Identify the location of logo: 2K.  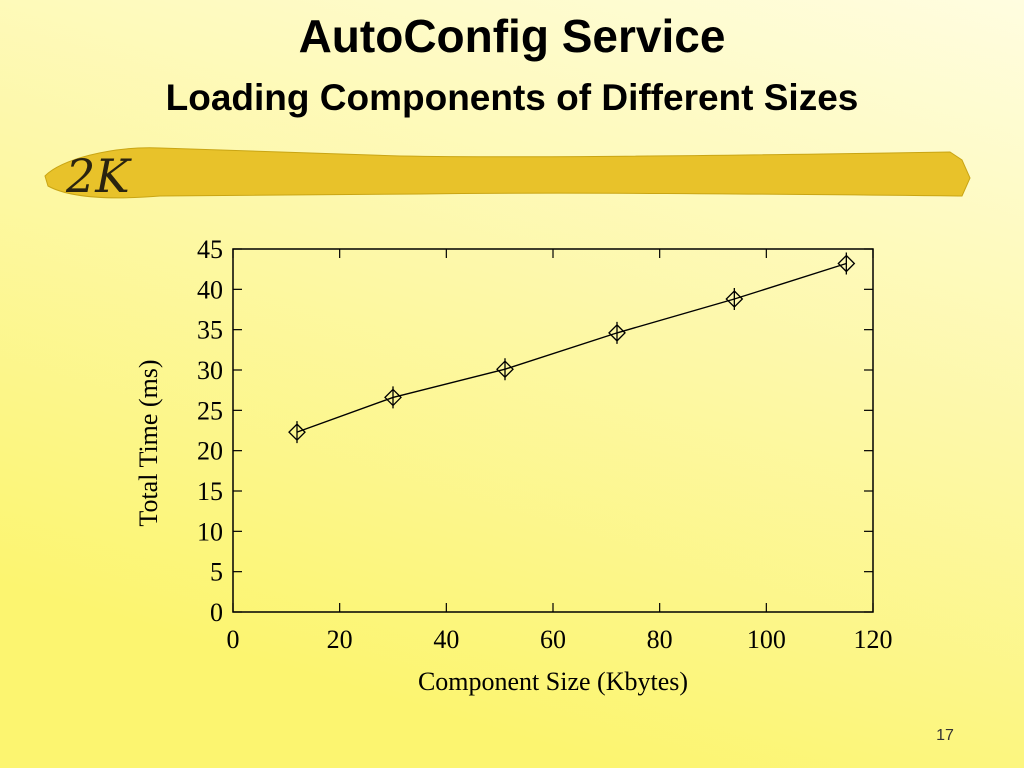
(98, 176).